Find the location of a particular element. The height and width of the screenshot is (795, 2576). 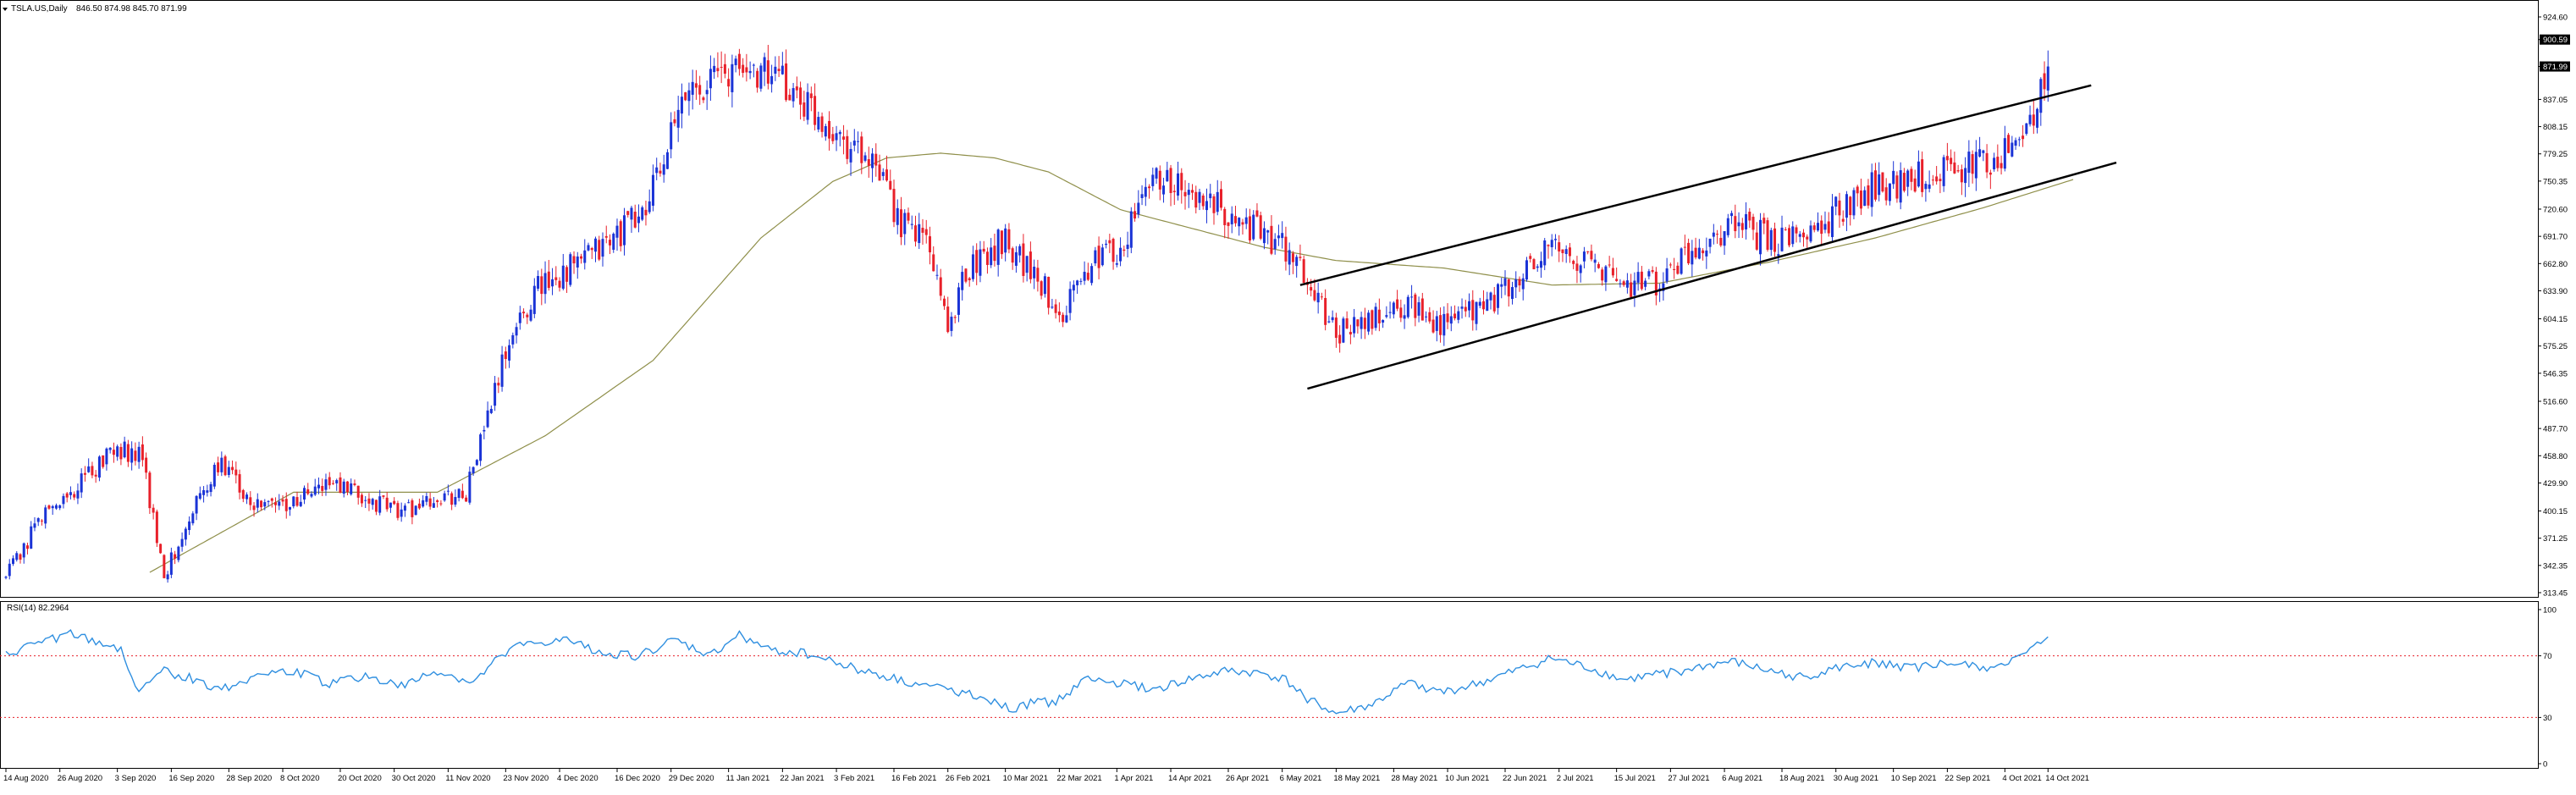

time-tick-label: 1 Apr 2021 is located at coordinates (1134, 778).